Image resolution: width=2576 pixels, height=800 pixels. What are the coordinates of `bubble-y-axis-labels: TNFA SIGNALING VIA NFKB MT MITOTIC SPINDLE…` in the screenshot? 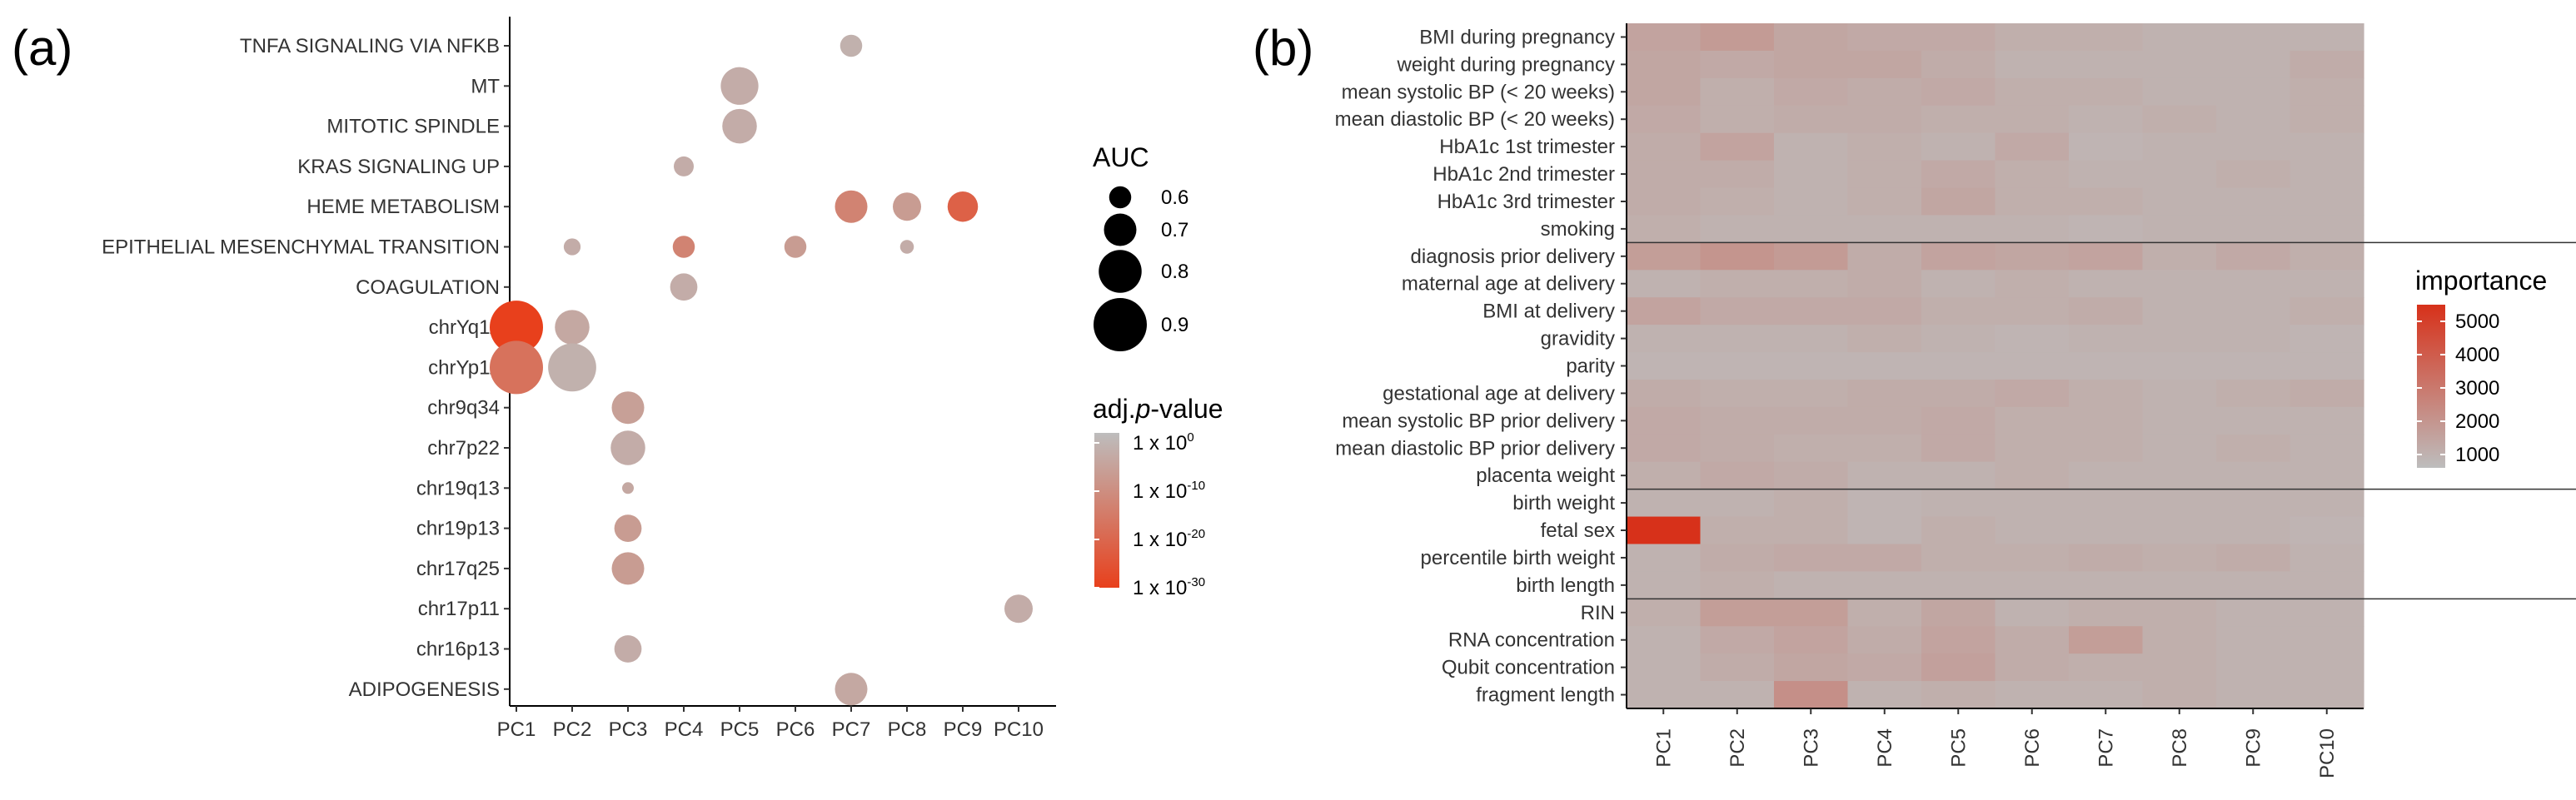 It's located at (301, 368).